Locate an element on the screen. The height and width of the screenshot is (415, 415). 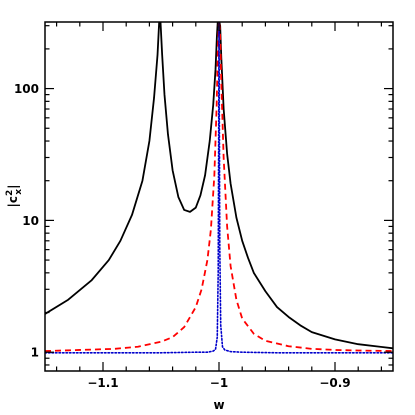
y-axis-label-sub: x is located at coordinates (19, 192).